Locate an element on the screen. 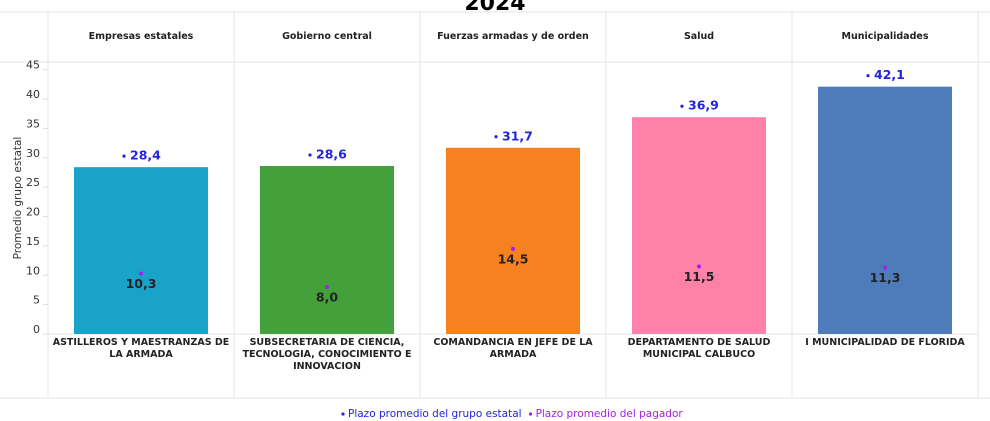  x-tick-label: COMANDANCIA EN JEFE DE LA ARMADA is located at coordinates (513, 348).